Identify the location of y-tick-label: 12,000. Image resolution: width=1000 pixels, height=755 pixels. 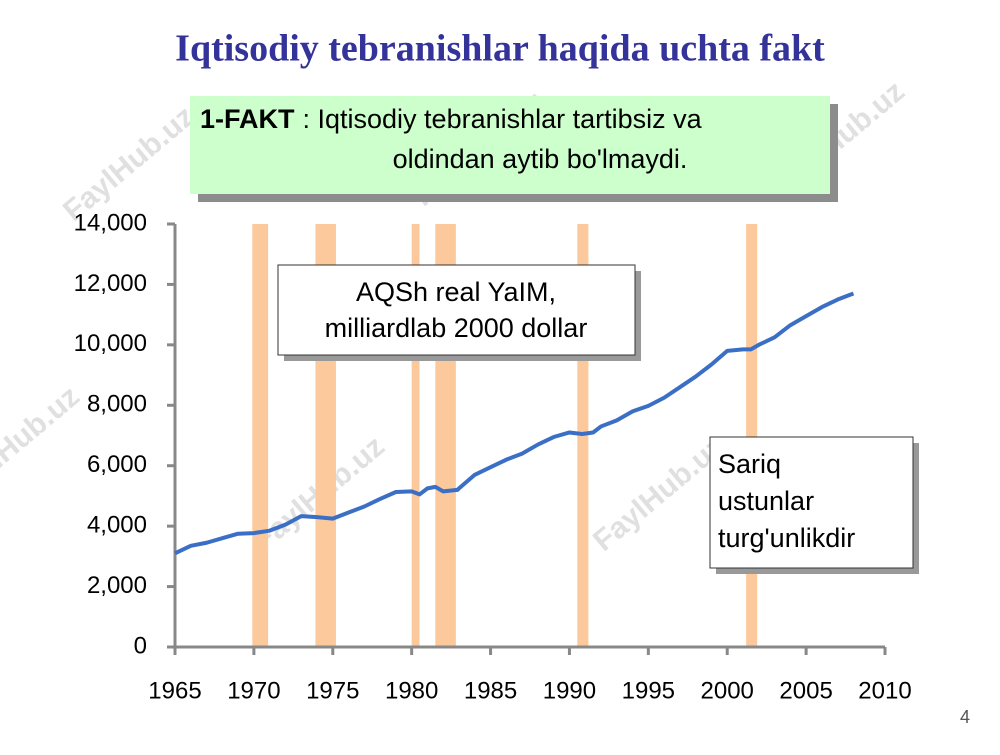
(110, 283).